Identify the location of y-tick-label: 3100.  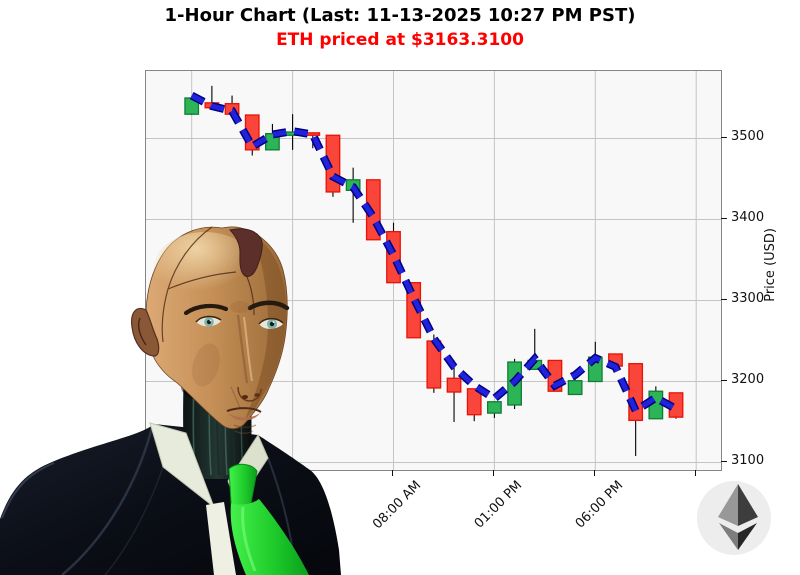
(748, 460).